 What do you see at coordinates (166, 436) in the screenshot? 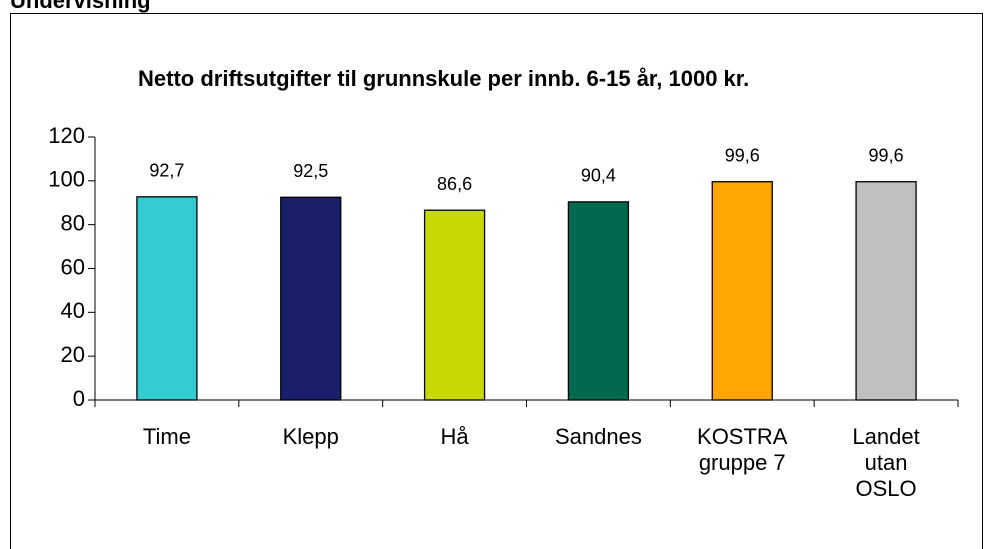
I see `x-tick-label: Time` at bounding box center [166, 436].